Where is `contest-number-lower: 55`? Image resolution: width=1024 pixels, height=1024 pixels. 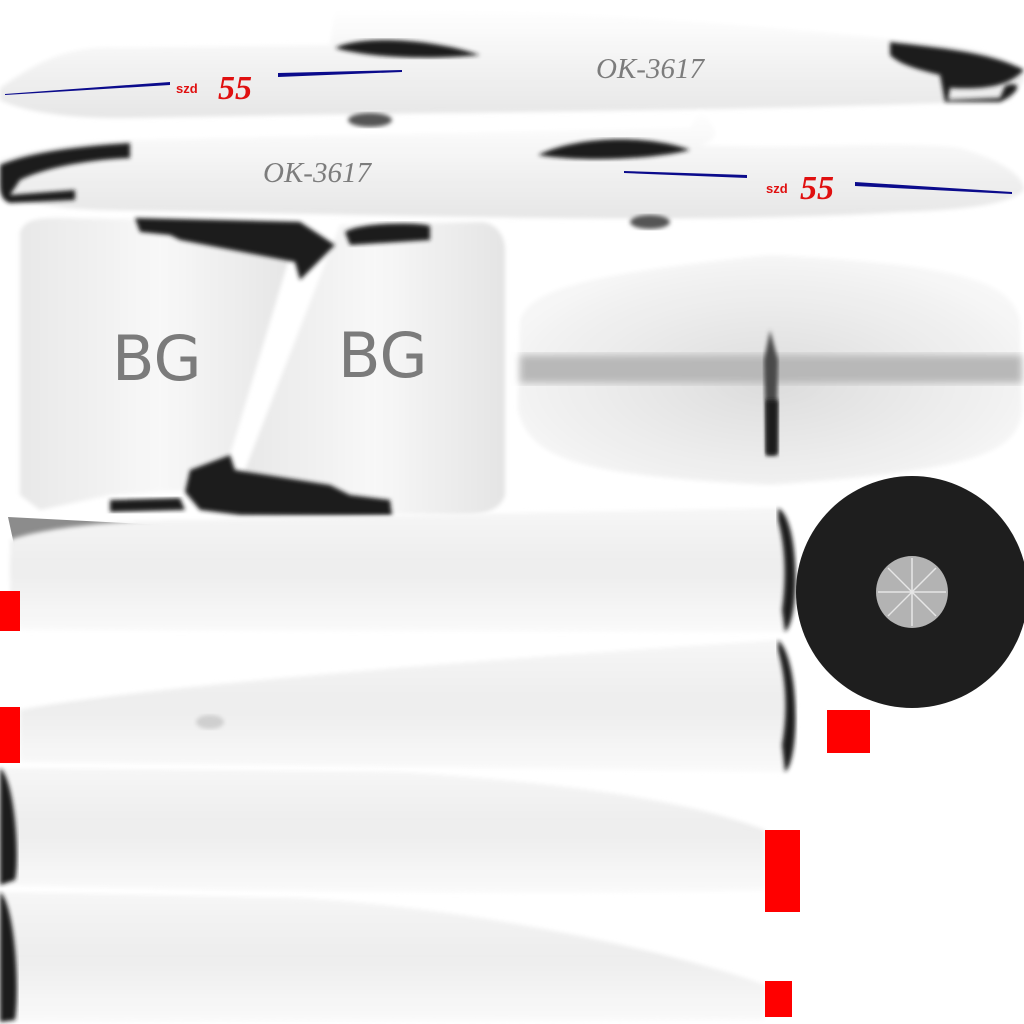
contest-number-lower: 55 is located at coordinates (817, 188).